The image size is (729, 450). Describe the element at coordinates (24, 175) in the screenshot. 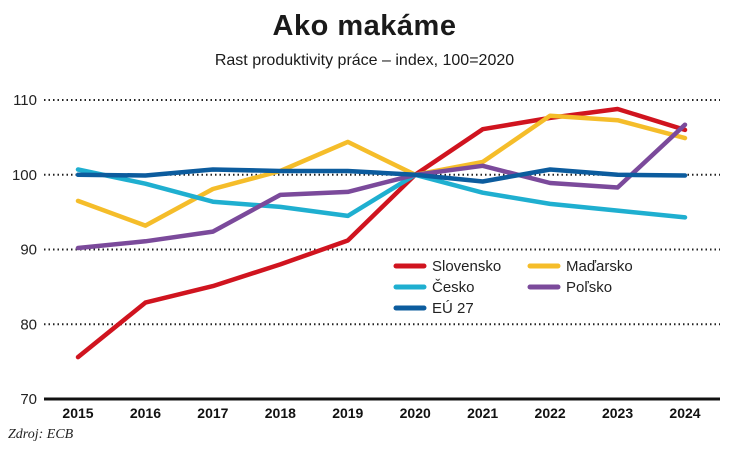

I see `y-tick-label: 100` at that location.